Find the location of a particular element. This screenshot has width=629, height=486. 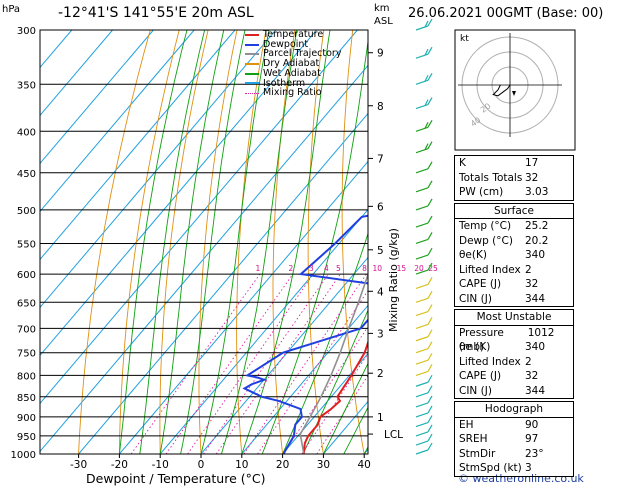

stat-value: 17 is located at coordinates (532, 163).